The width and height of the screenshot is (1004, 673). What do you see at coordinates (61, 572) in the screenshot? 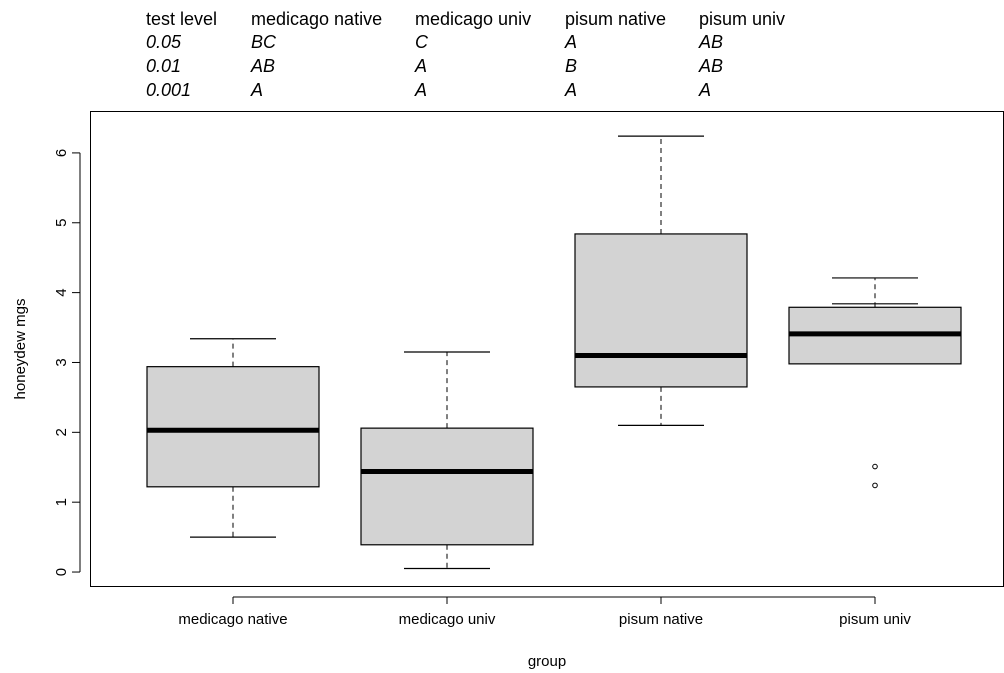
I see `y-tick-label: 0` at bounding box center [61, 572].